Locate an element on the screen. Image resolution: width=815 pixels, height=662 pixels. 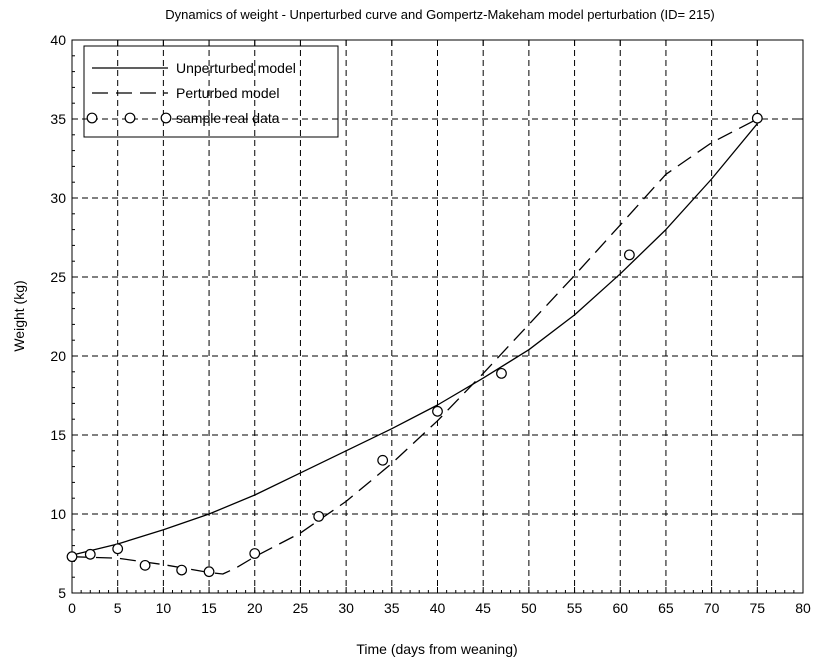
y-tick-label: 40 is located at coordinates (58, 40).